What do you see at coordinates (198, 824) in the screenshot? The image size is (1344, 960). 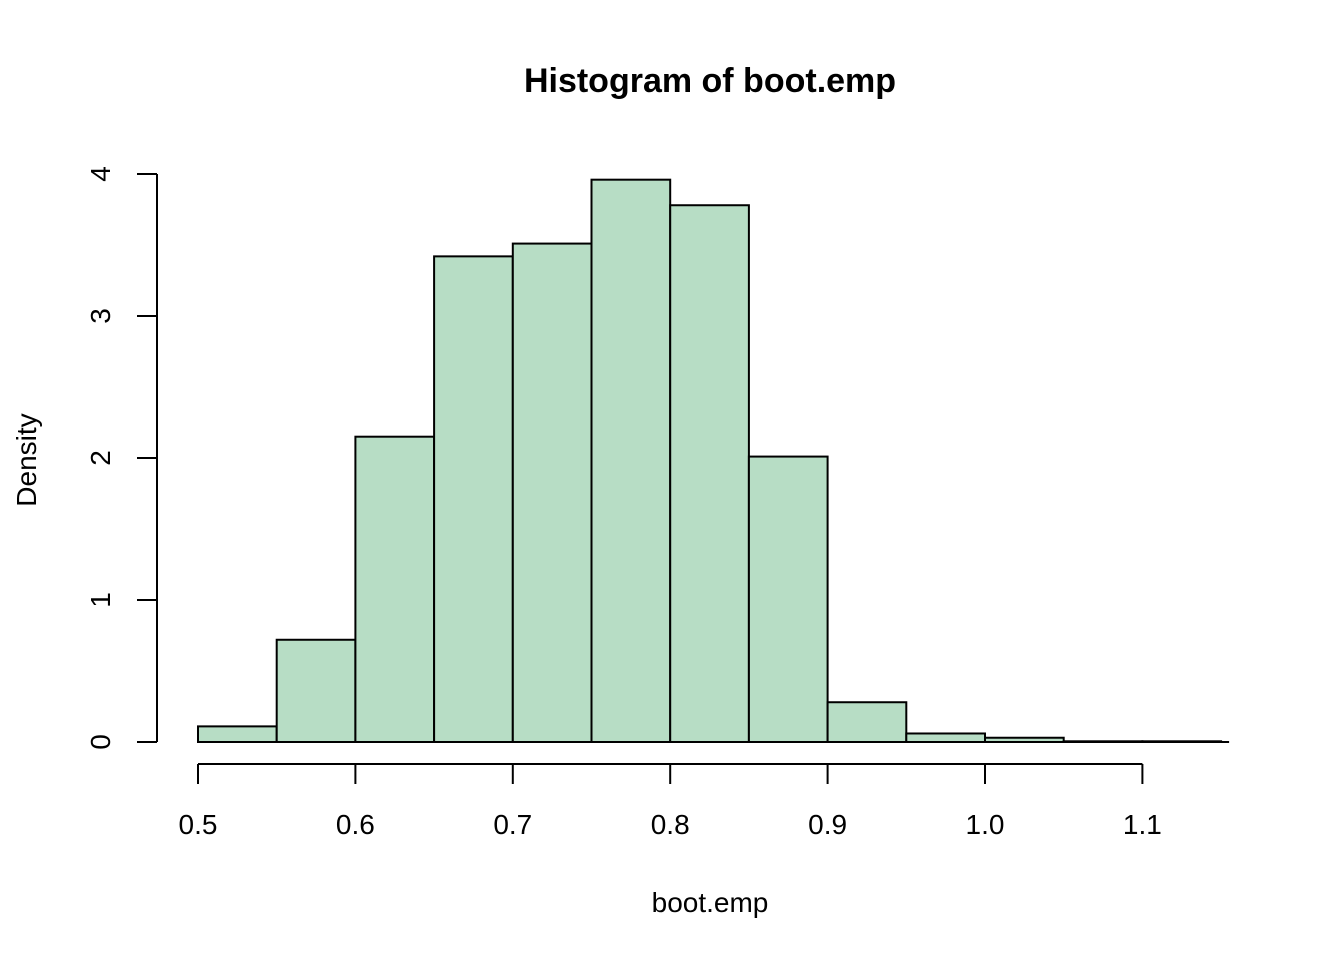 I see `x-tick-label: 0.5` at bounding box center [198, 824].